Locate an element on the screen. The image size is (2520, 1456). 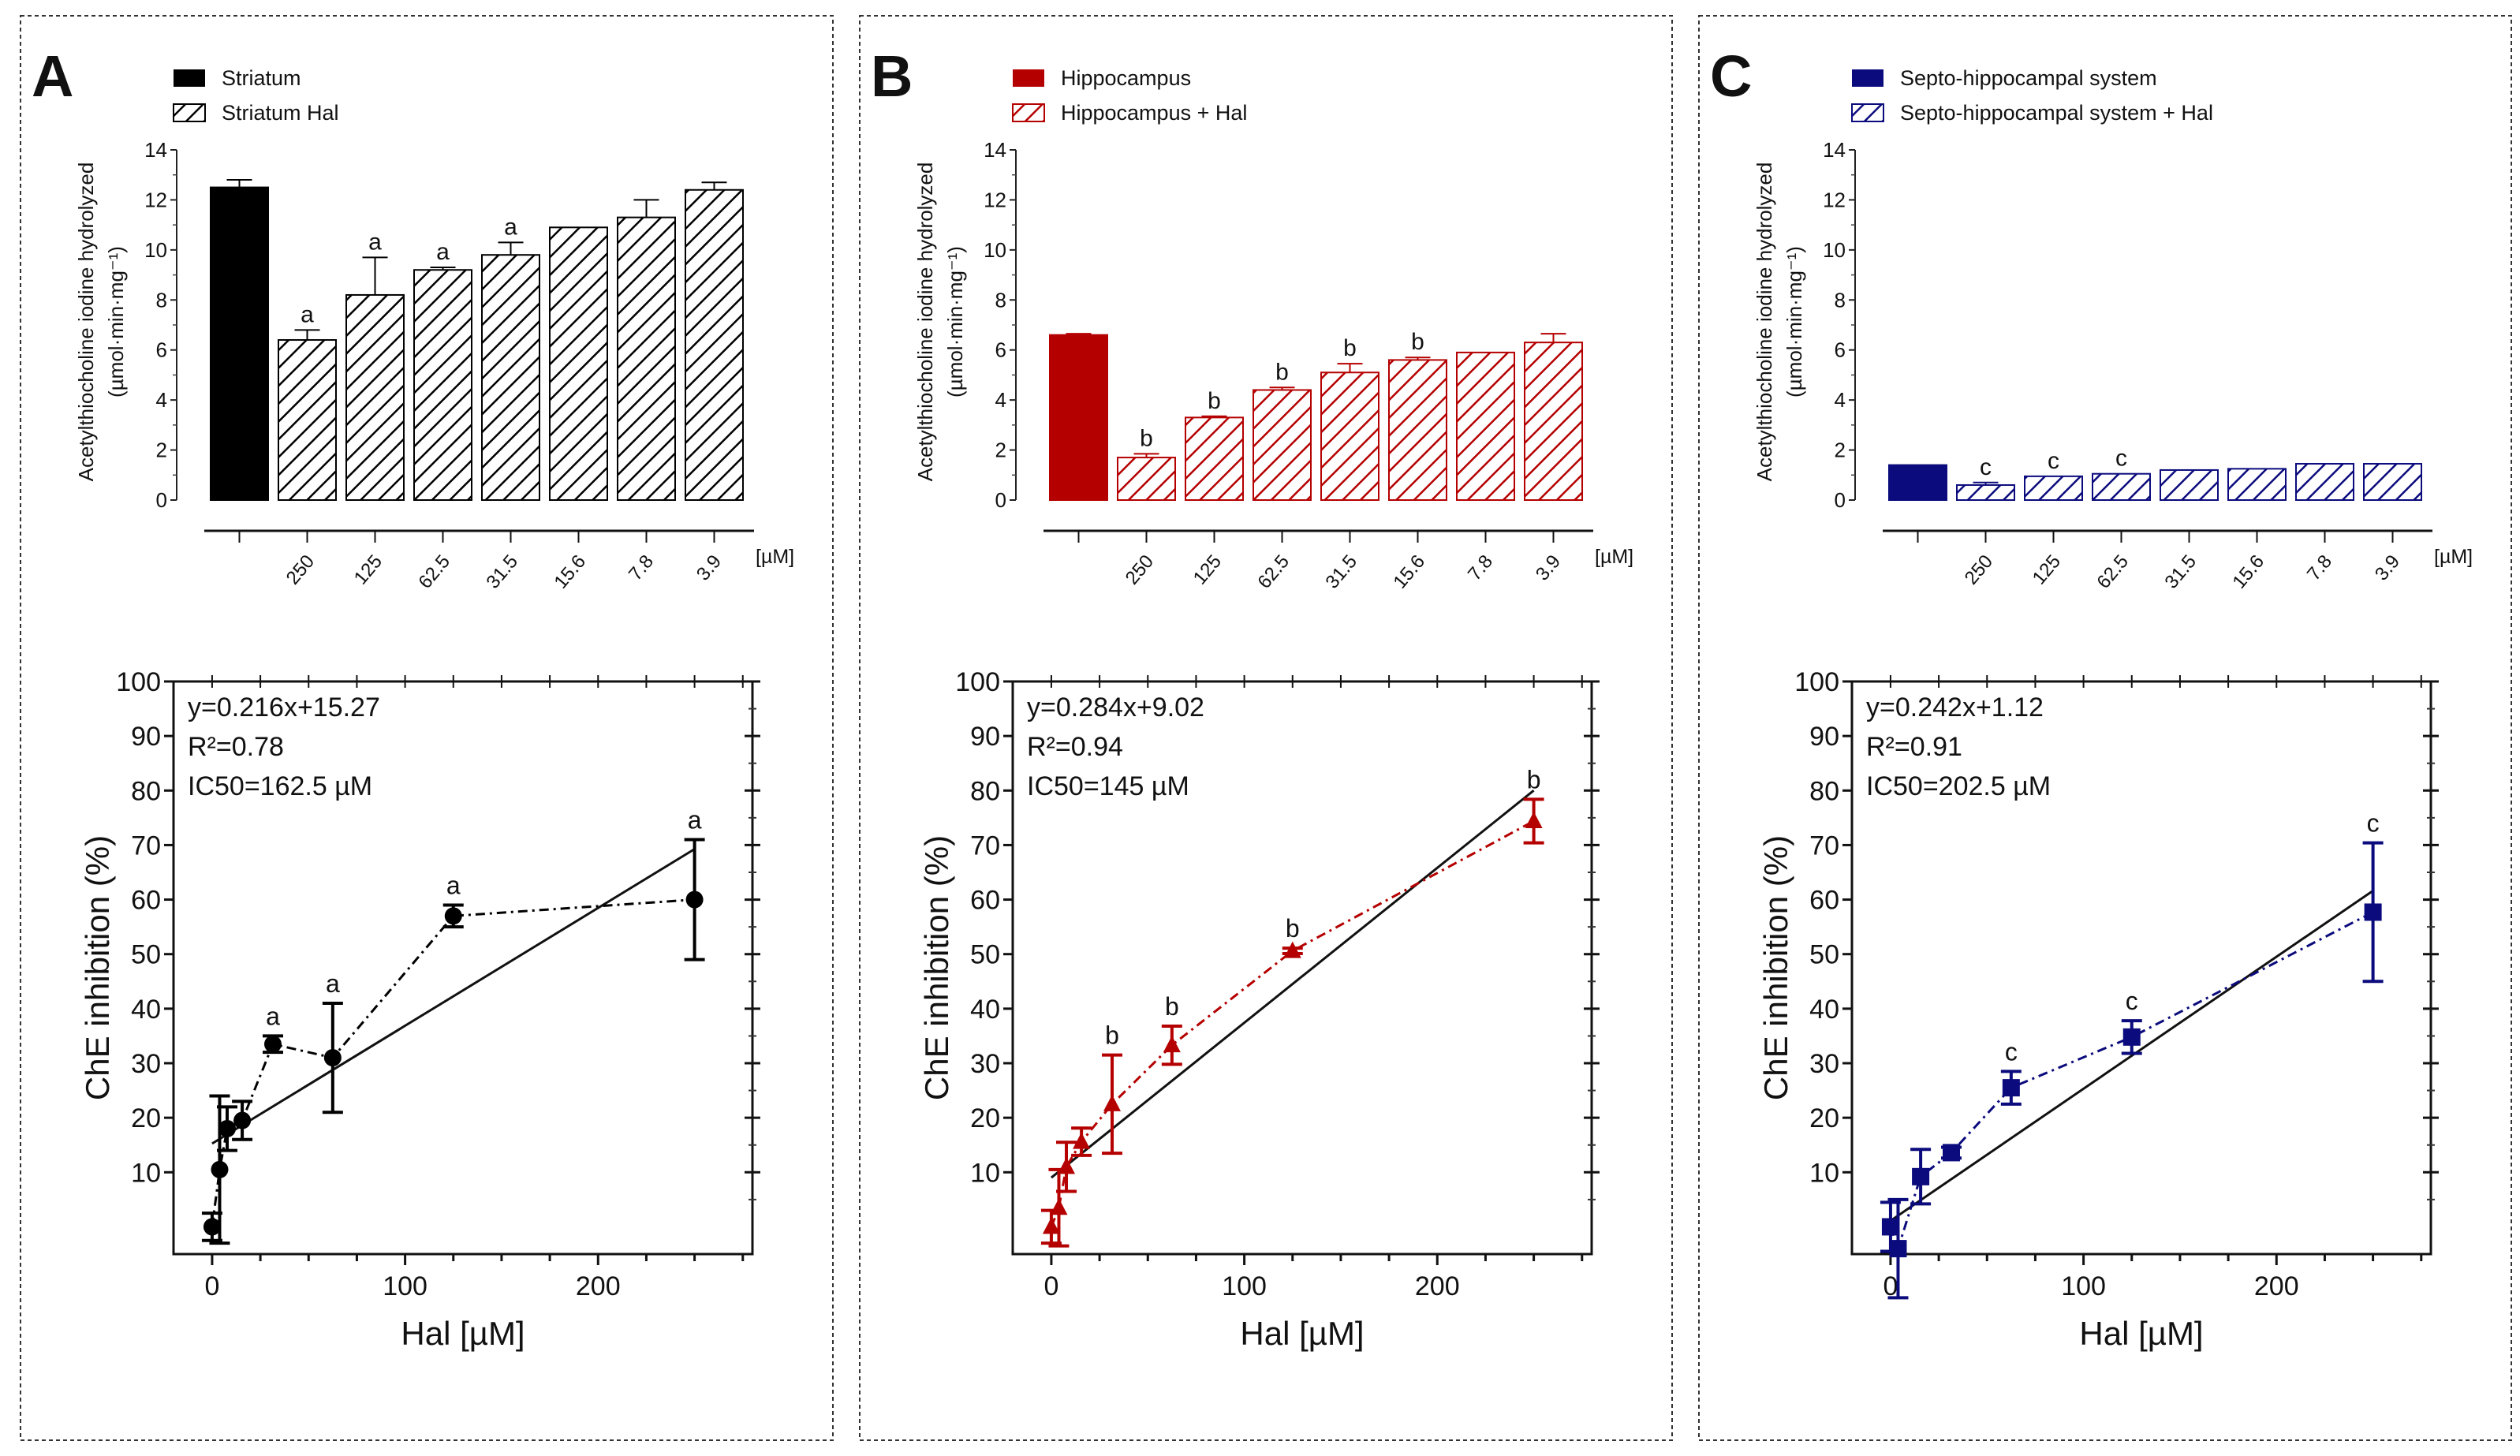
panel-letter: A is located at coordinates (52, 76).